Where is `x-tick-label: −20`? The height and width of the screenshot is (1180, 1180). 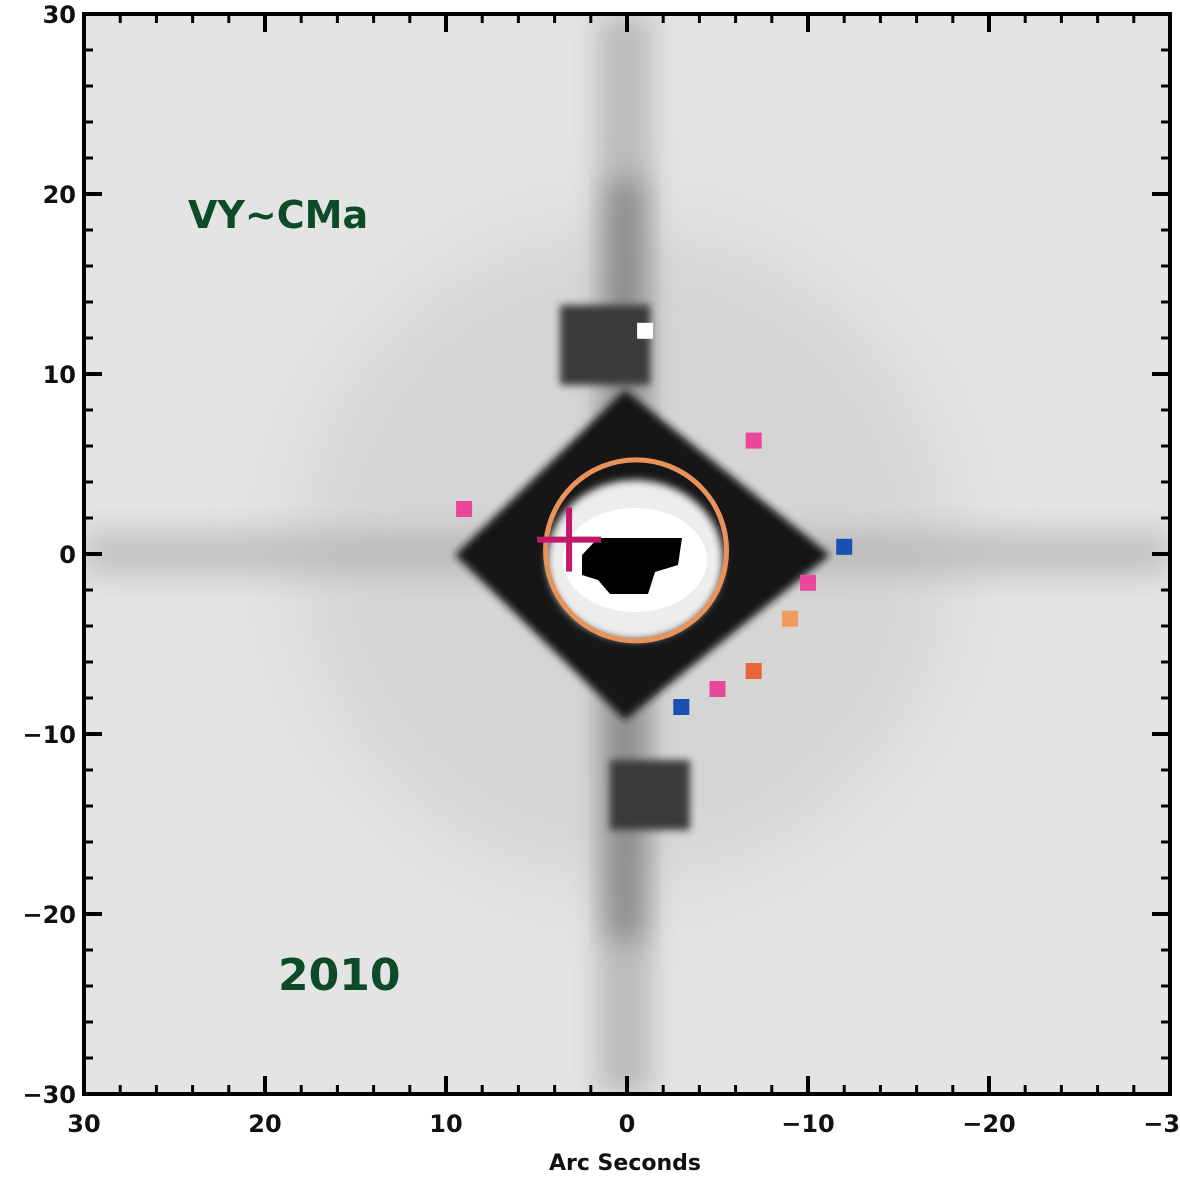 x-tick-label: −20 is located at coordinates (989, 1124).